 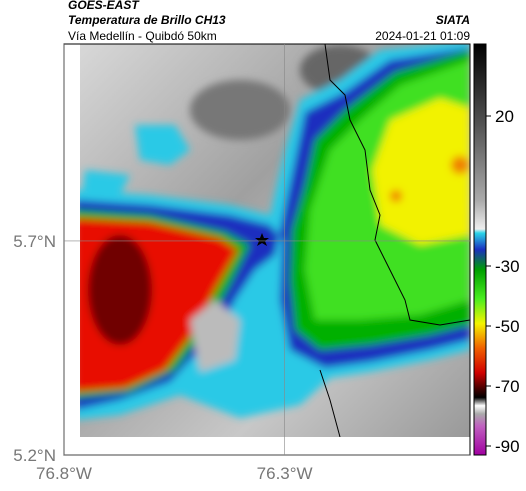 What do you see at coordinates (507, 386) in the screenshot?
I see `colorbar-tick-label: -70` at bounding box center [507, 386].